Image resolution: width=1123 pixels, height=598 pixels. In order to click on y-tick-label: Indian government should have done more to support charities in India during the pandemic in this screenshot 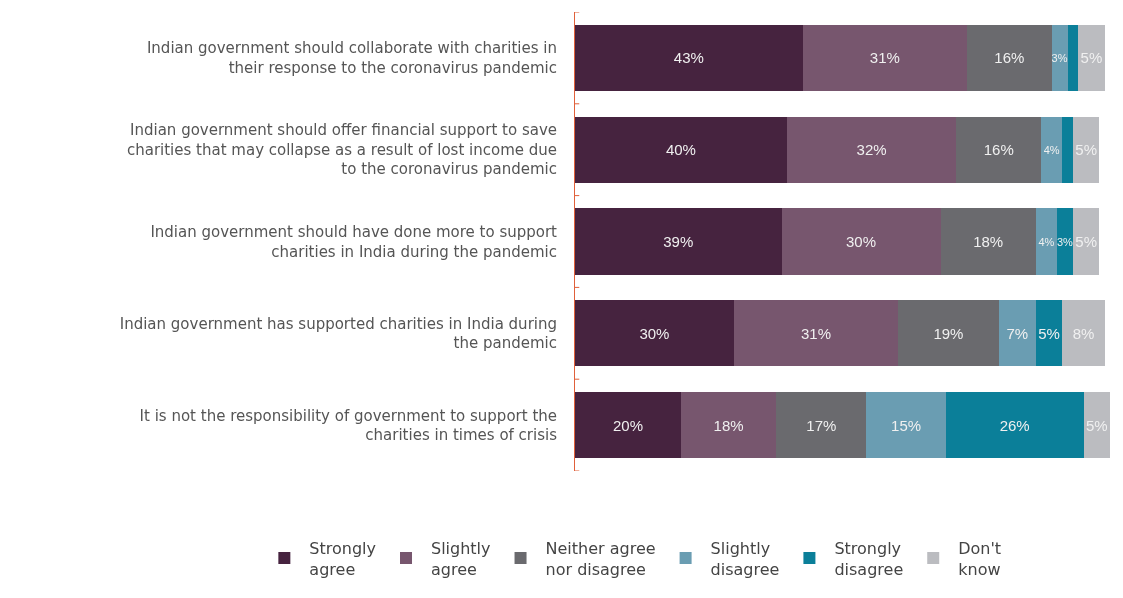, I will do `click(354, 242)`.